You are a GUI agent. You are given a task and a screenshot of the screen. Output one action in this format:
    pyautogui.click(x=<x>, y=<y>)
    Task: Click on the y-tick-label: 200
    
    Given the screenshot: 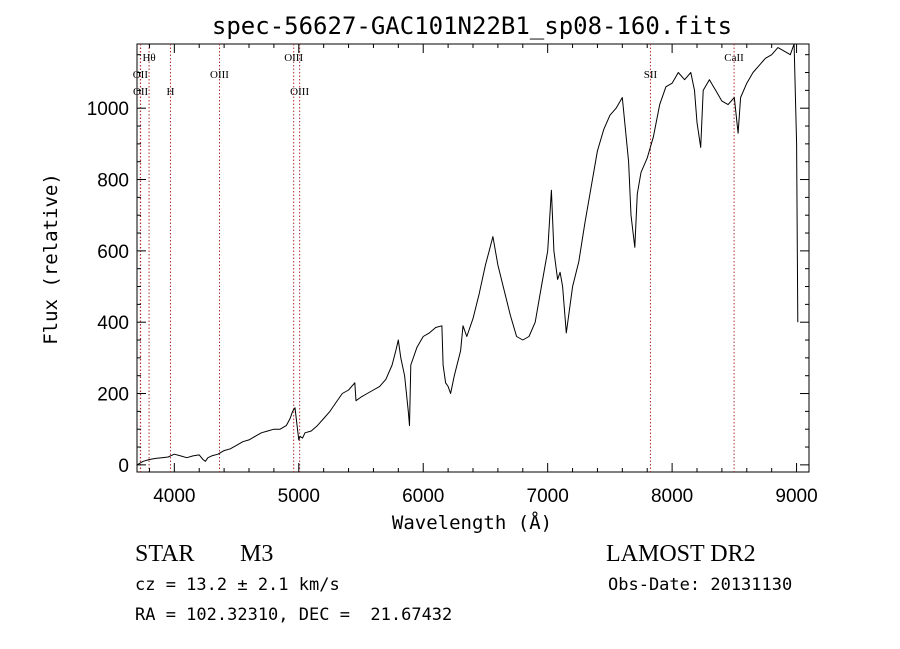 What is the action you would take?
    pyautogui.click(x=113, y=395)
    